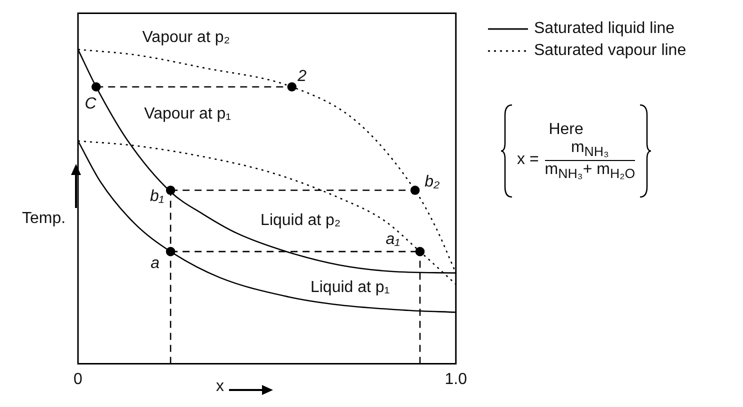 This screenshot has height=407, width=743. What do you see at coordinates (590, 170) in the screenshot?
I see `text: m$_{NH₃}$+ m$_{H₂O}$` at bounding box center [590, 170].